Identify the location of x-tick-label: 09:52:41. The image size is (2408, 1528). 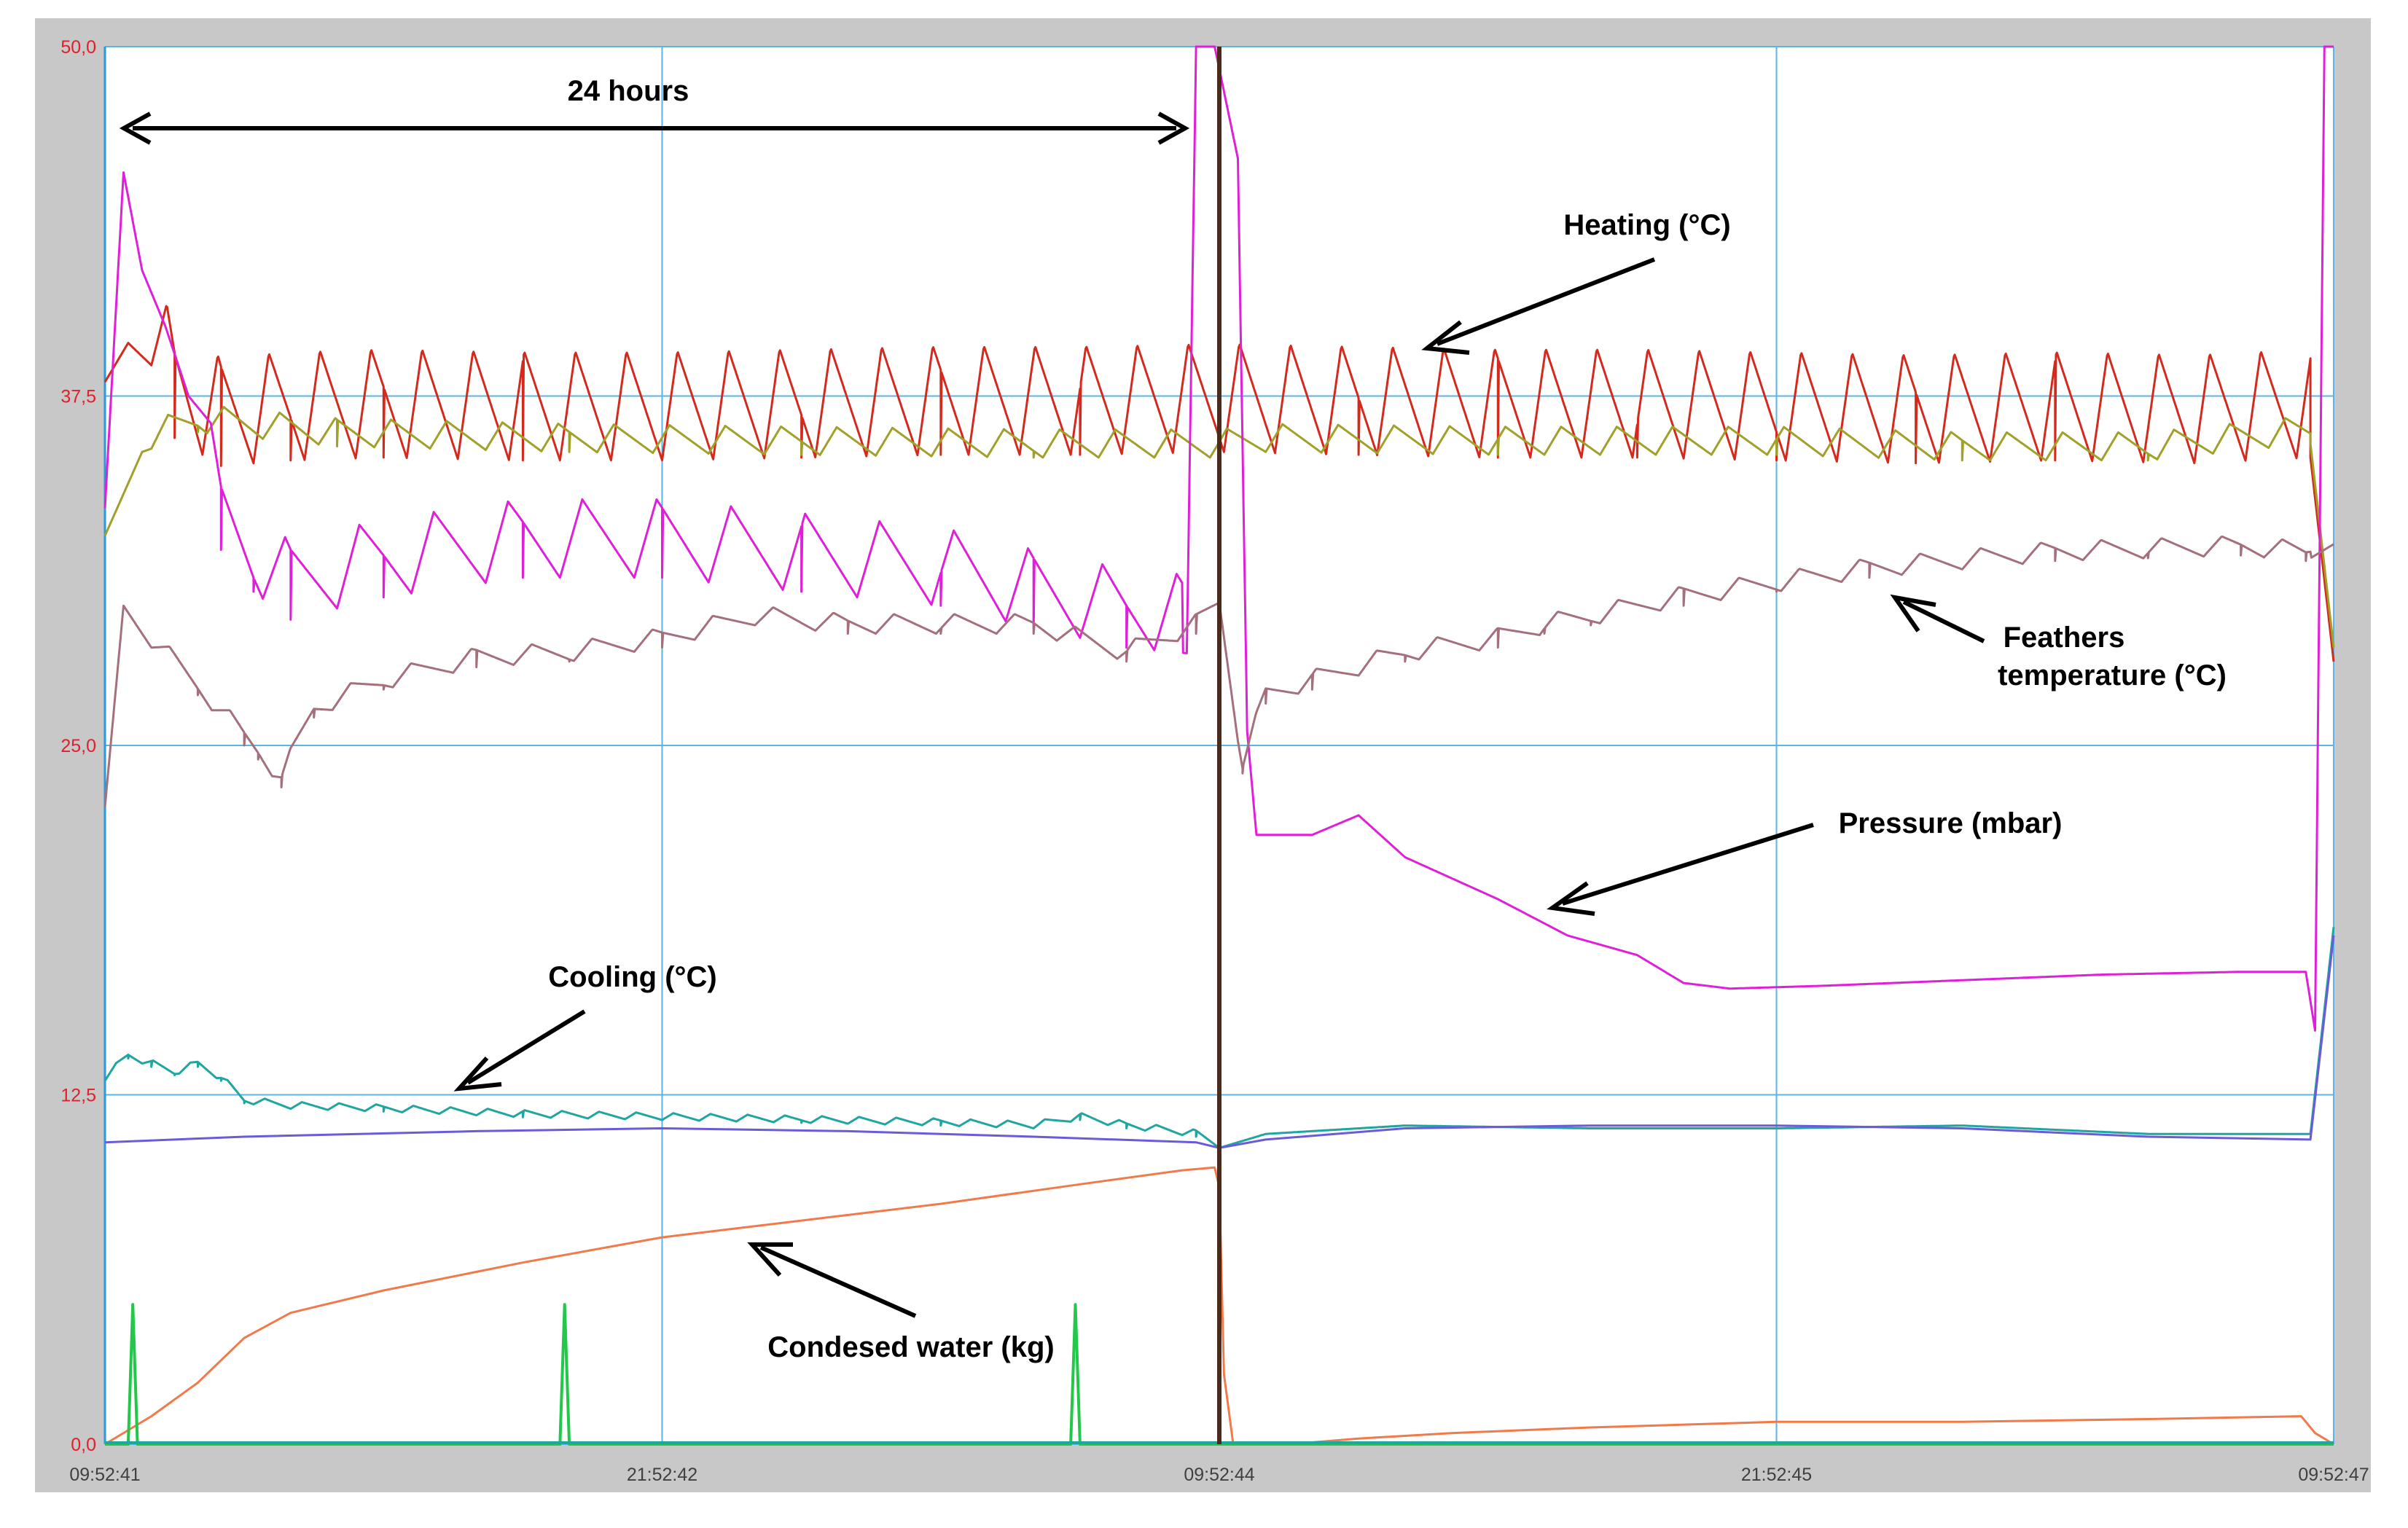
(104, 1475).